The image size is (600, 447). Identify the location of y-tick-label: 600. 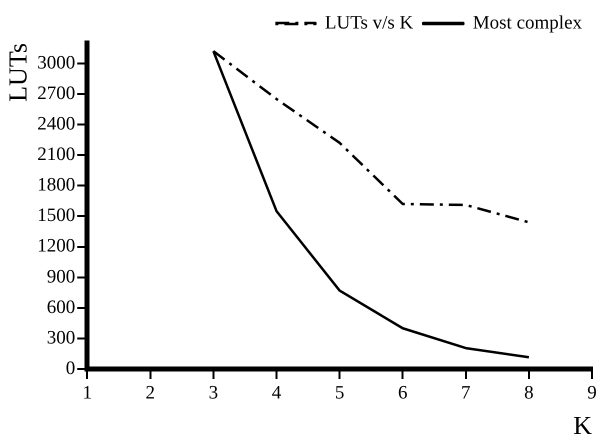
(61, 307).